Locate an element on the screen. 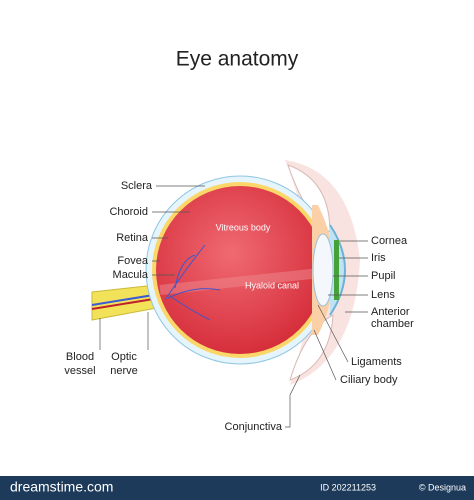 This screenshot has width=474, height=500. label: Ciliary body is located at coordinates (369, 380).